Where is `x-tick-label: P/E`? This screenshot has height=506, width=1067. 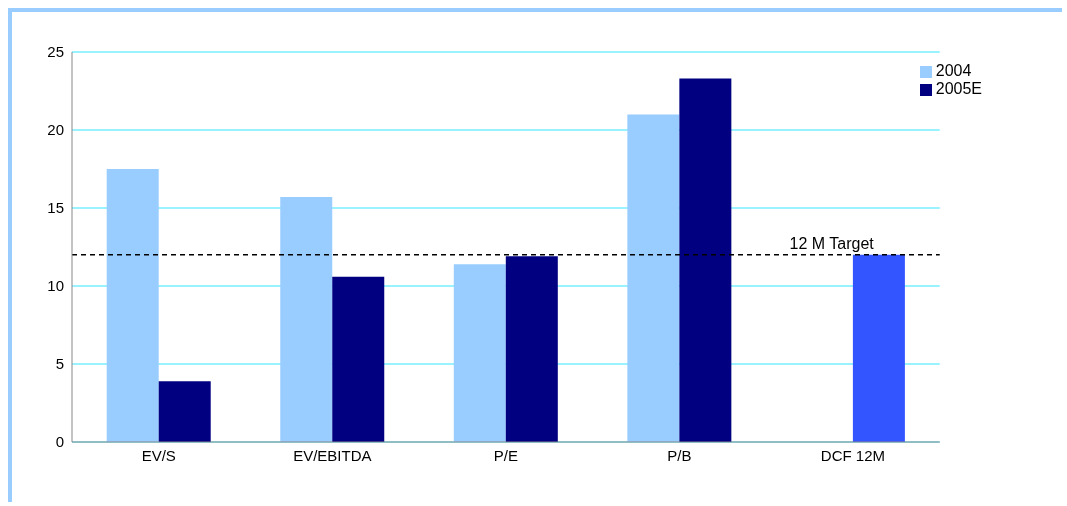 x-tick-label: P/E is located at coordinates (505, 455).